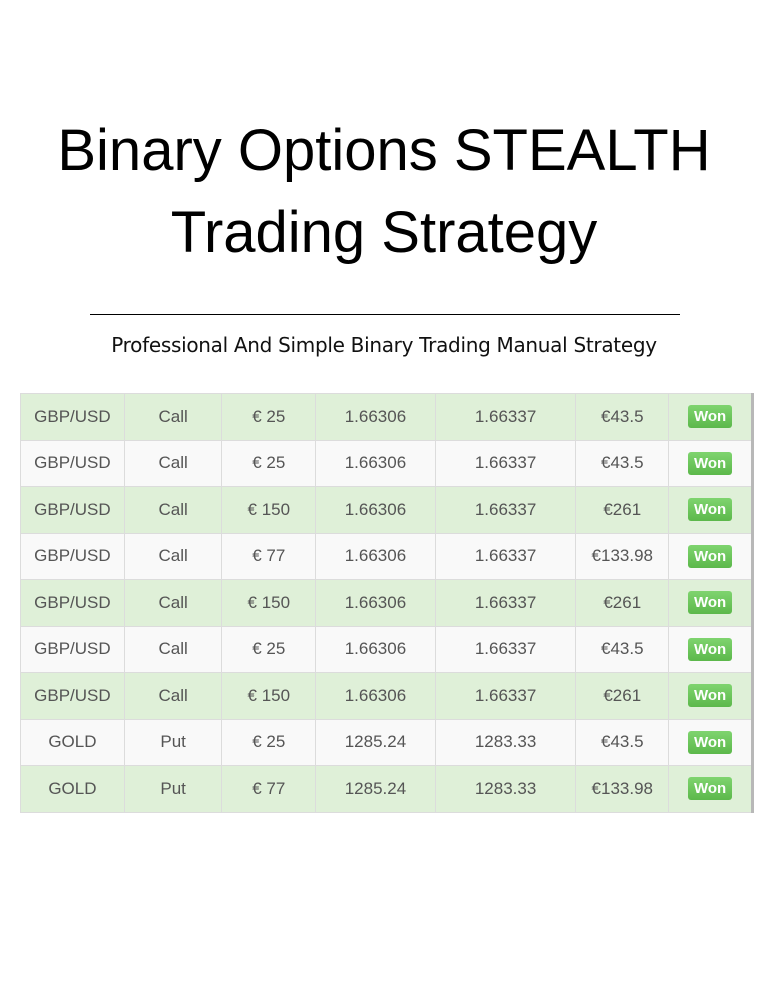  I want to click on title-divider, so click(385, 314).